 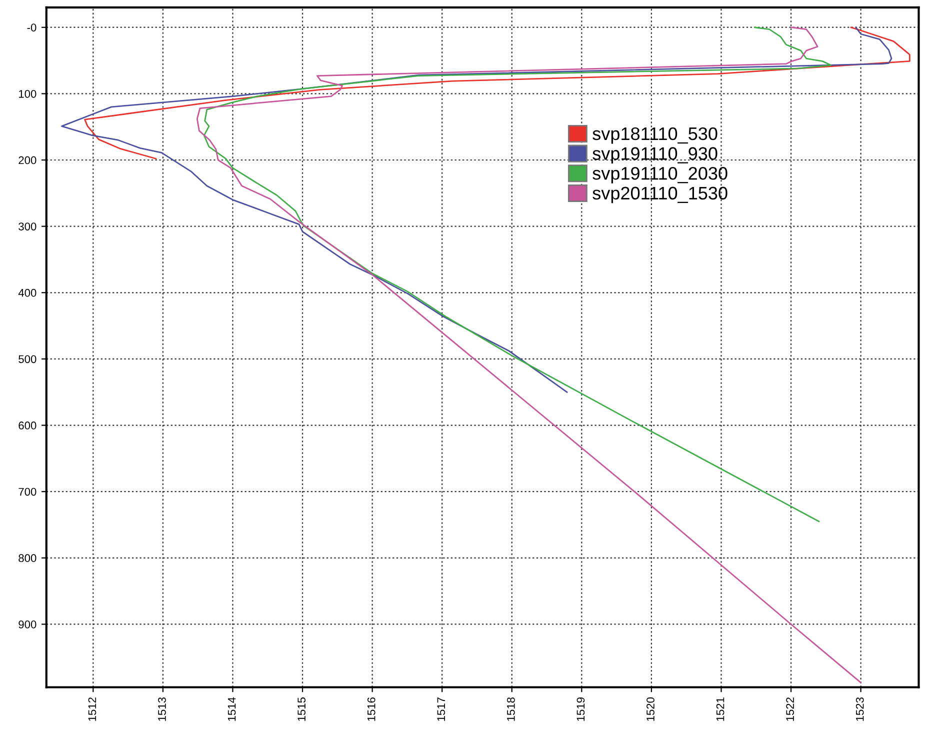 What do you see at coordinates (720, 709) in the screenshot?
I see `x-tick-label: 1521` at bounding box center [720, 709].